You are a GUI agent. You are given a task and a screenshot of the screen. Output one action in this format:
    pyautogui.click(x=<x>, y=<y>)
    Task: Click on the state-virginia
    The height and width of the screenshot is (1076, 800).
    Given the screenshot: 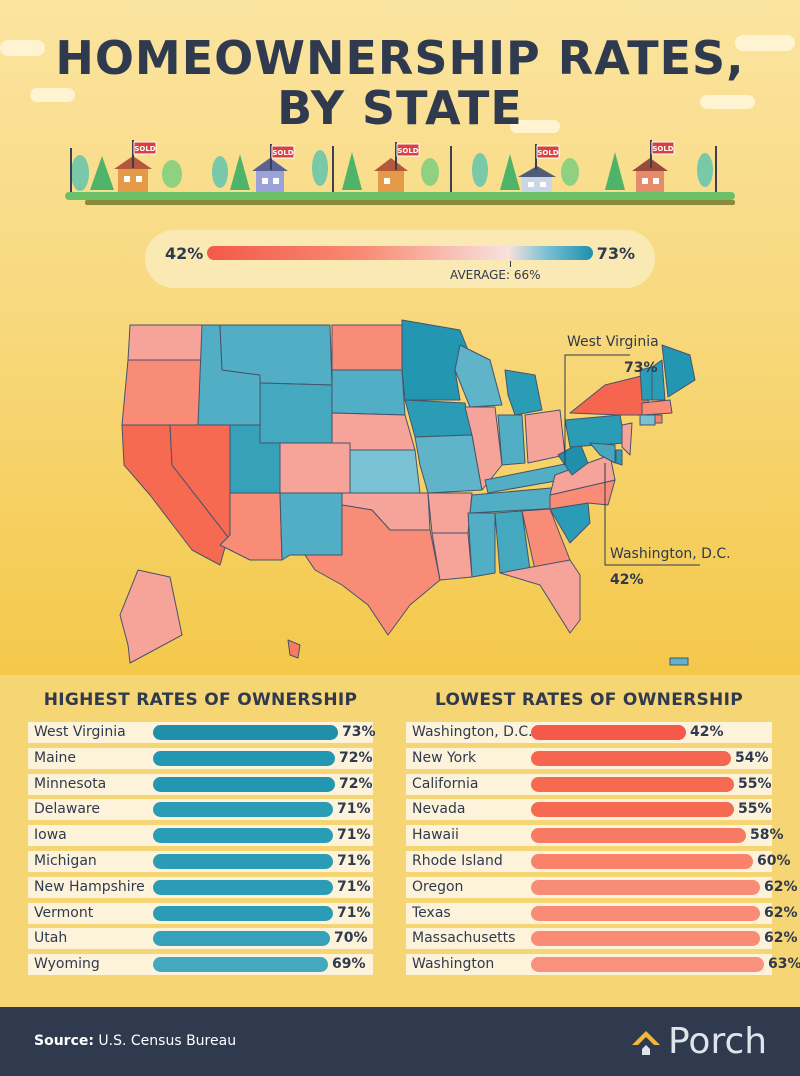 What is the action you would take?
    pyautogui.click(x=582, y=475)
    